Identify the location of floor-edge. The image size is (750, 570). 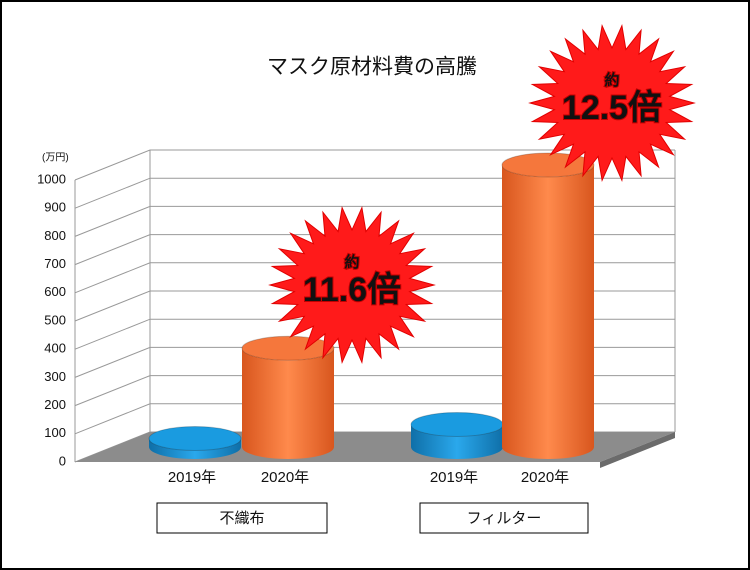
(637, 450).